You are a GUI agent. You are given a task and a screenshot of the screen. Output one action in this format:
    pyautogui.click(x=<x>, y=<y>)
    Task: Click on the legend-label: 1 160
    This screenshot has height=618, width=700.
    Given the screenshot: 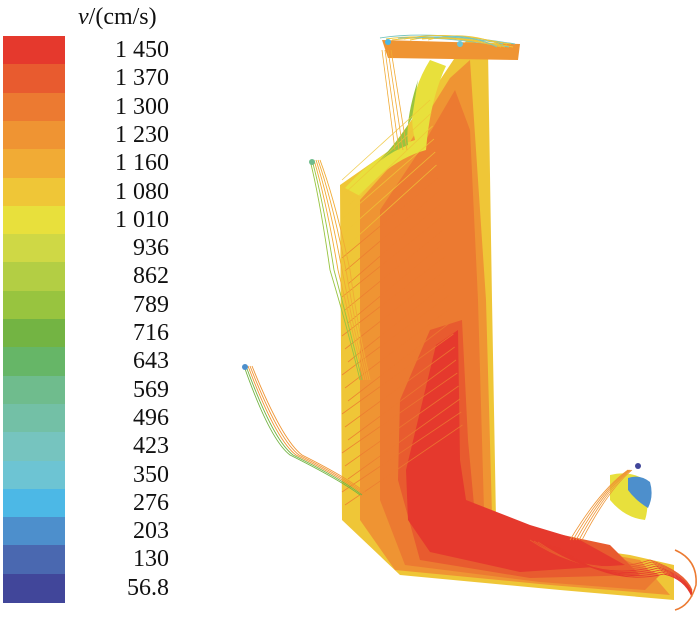 What is the action you would take?
    pyautogui.click(x=142, y=163)
    